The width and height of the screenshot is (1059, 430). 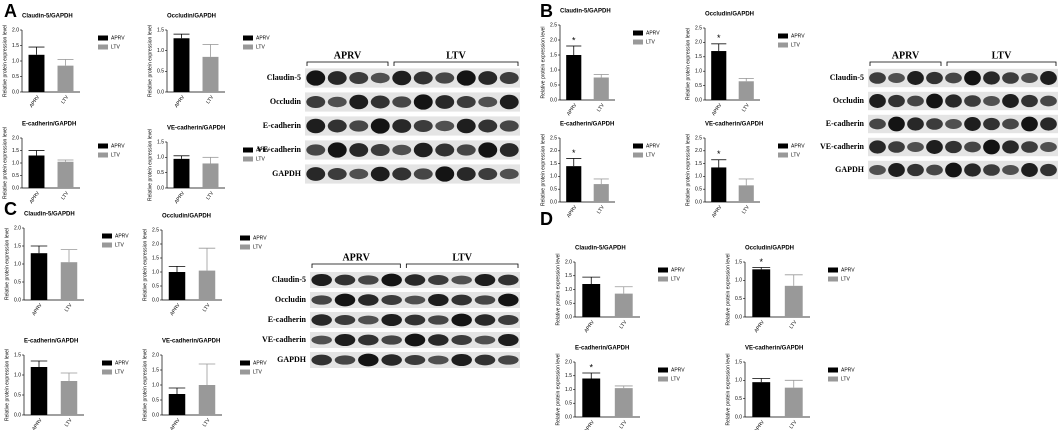 I want to click on chart-title: Claudin-5/GAPDH, so click(x=585, y=12).